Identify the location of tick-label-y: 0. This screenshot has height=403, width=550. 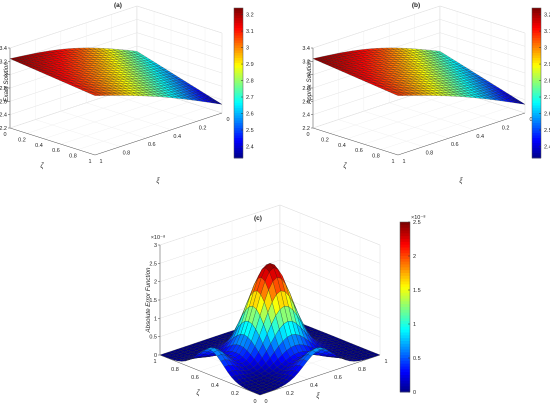
(307, 135).